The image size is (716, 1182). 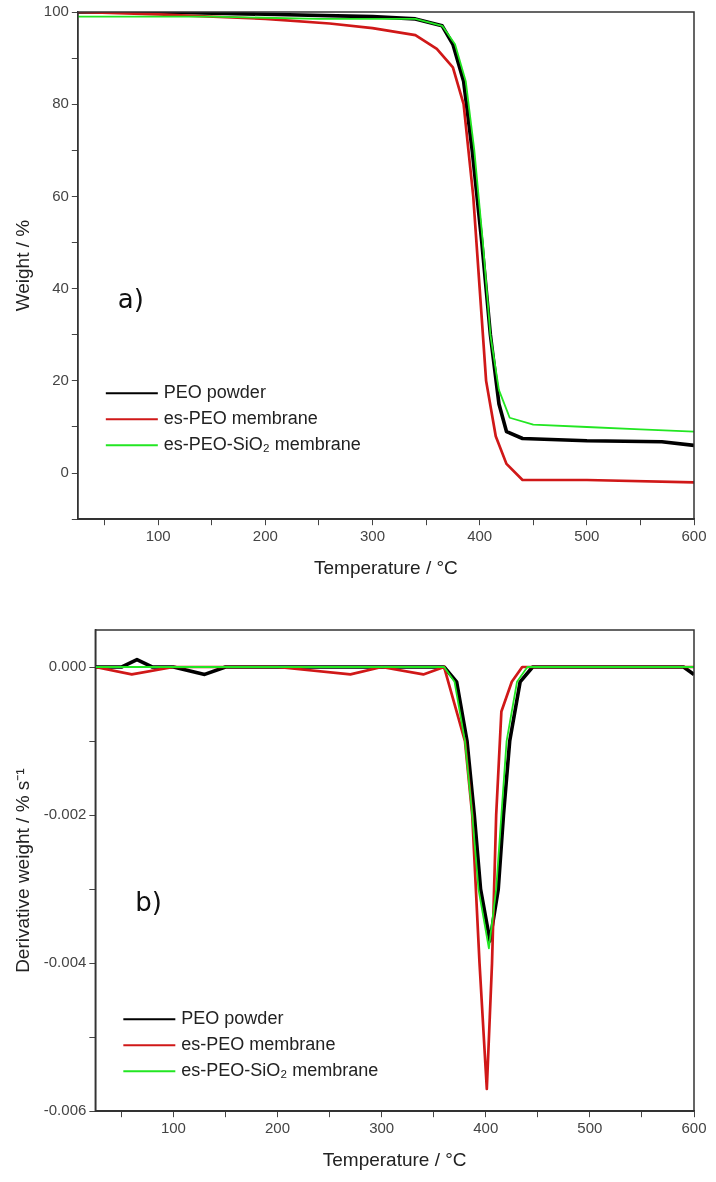 What do you see at coordinates (148, 902) in the screenshot?
I see `annotation: b)` at bounding box center [148, 902].